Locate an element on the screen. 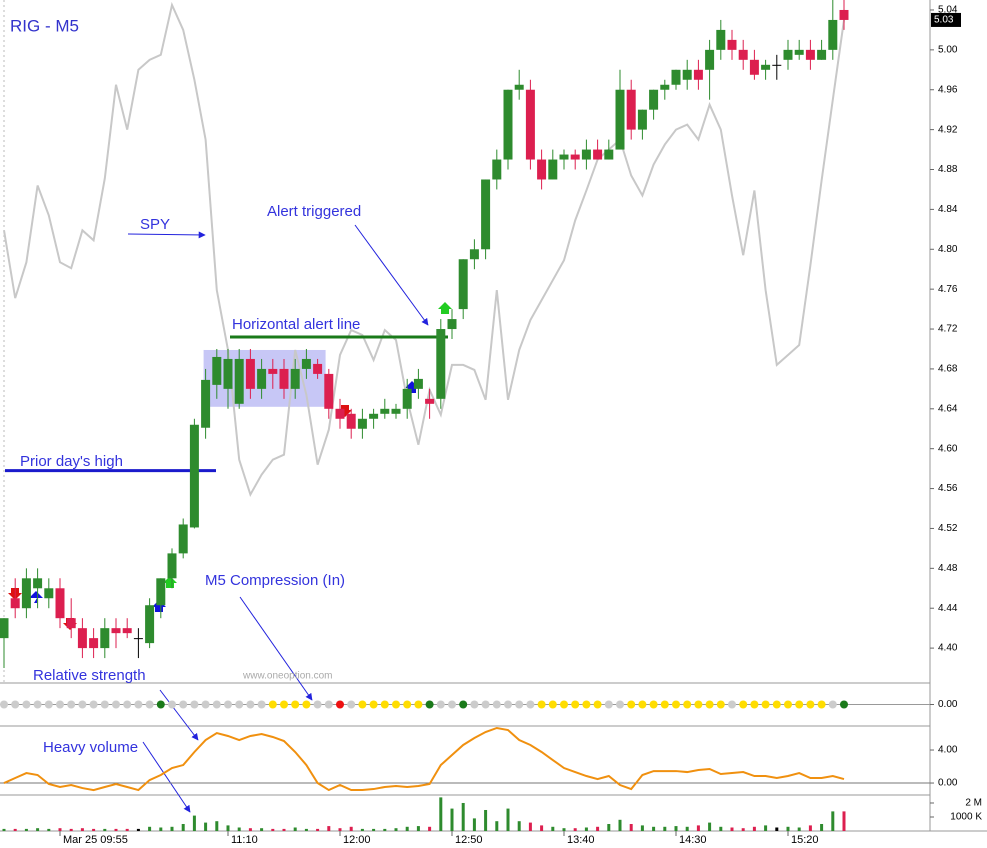 The width and height of the screenshot is (987, 848). y-tick-label: 4.44 is located at coordinates (948, 608).